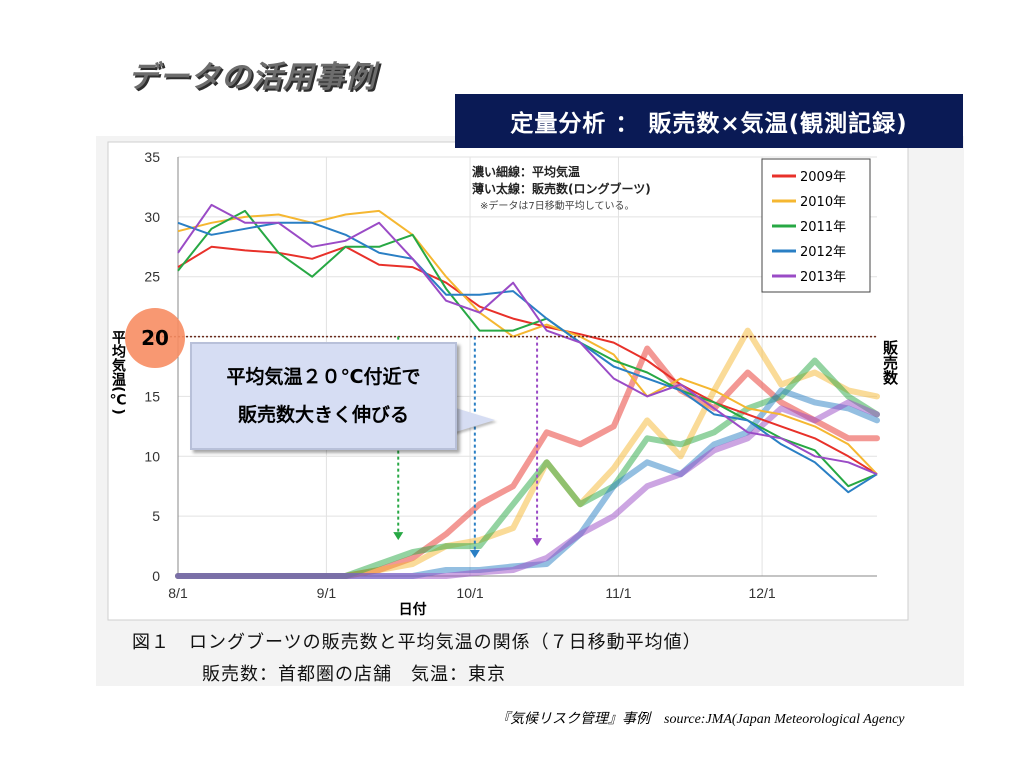 The image size is (1024, 768). Describe the element at coordinates (526, 171) in the screenshot. I see `chart-note-line1: 濃い細線：平均気温` at that location.